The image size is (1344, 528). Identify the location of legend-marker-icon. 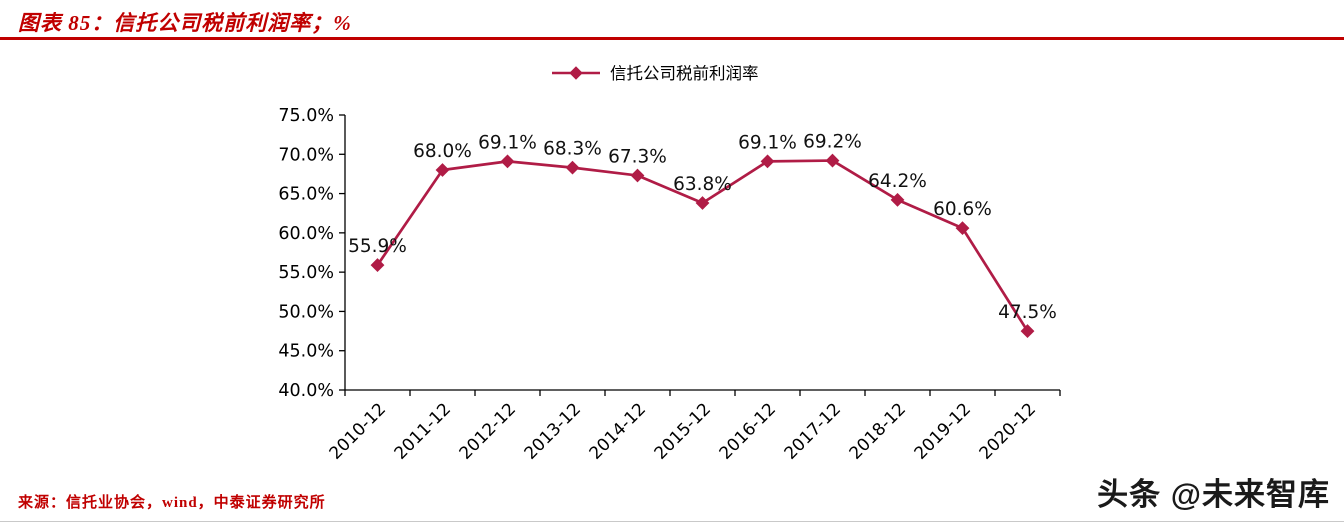
(576, 73).